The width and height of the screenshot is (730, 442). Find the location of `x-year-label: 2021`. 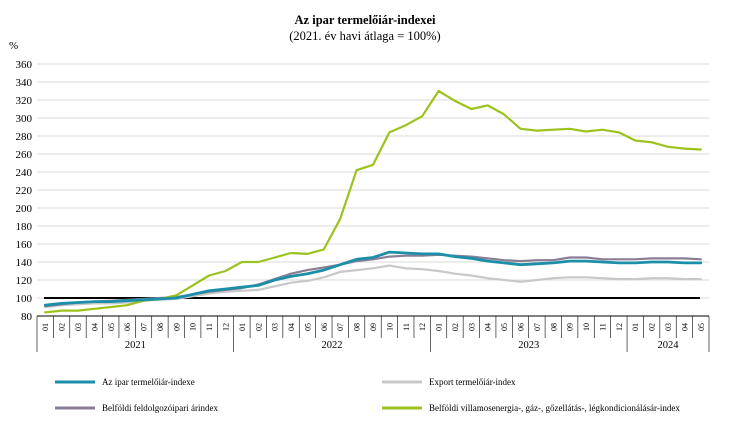

x-year-label: 2021 is located at coordinates (135, 345).